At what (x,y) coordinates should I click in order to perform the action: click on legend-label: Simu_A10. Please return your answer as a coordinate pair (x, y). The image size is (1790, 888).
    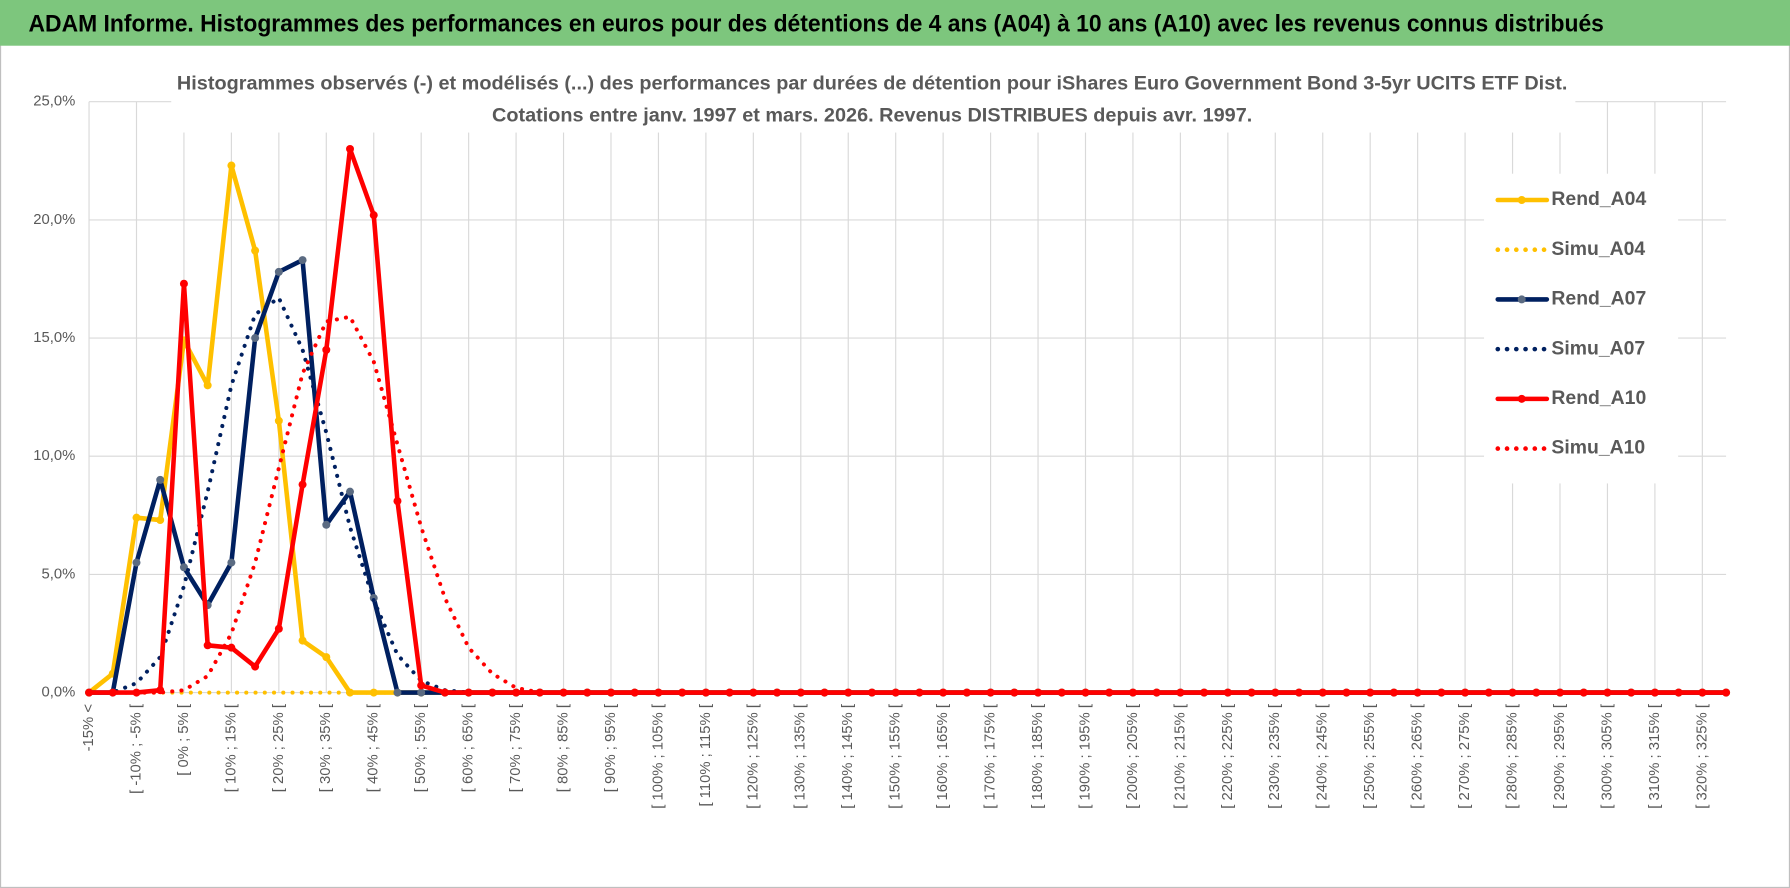
    Looking at the image, I should click on (1598, 448).